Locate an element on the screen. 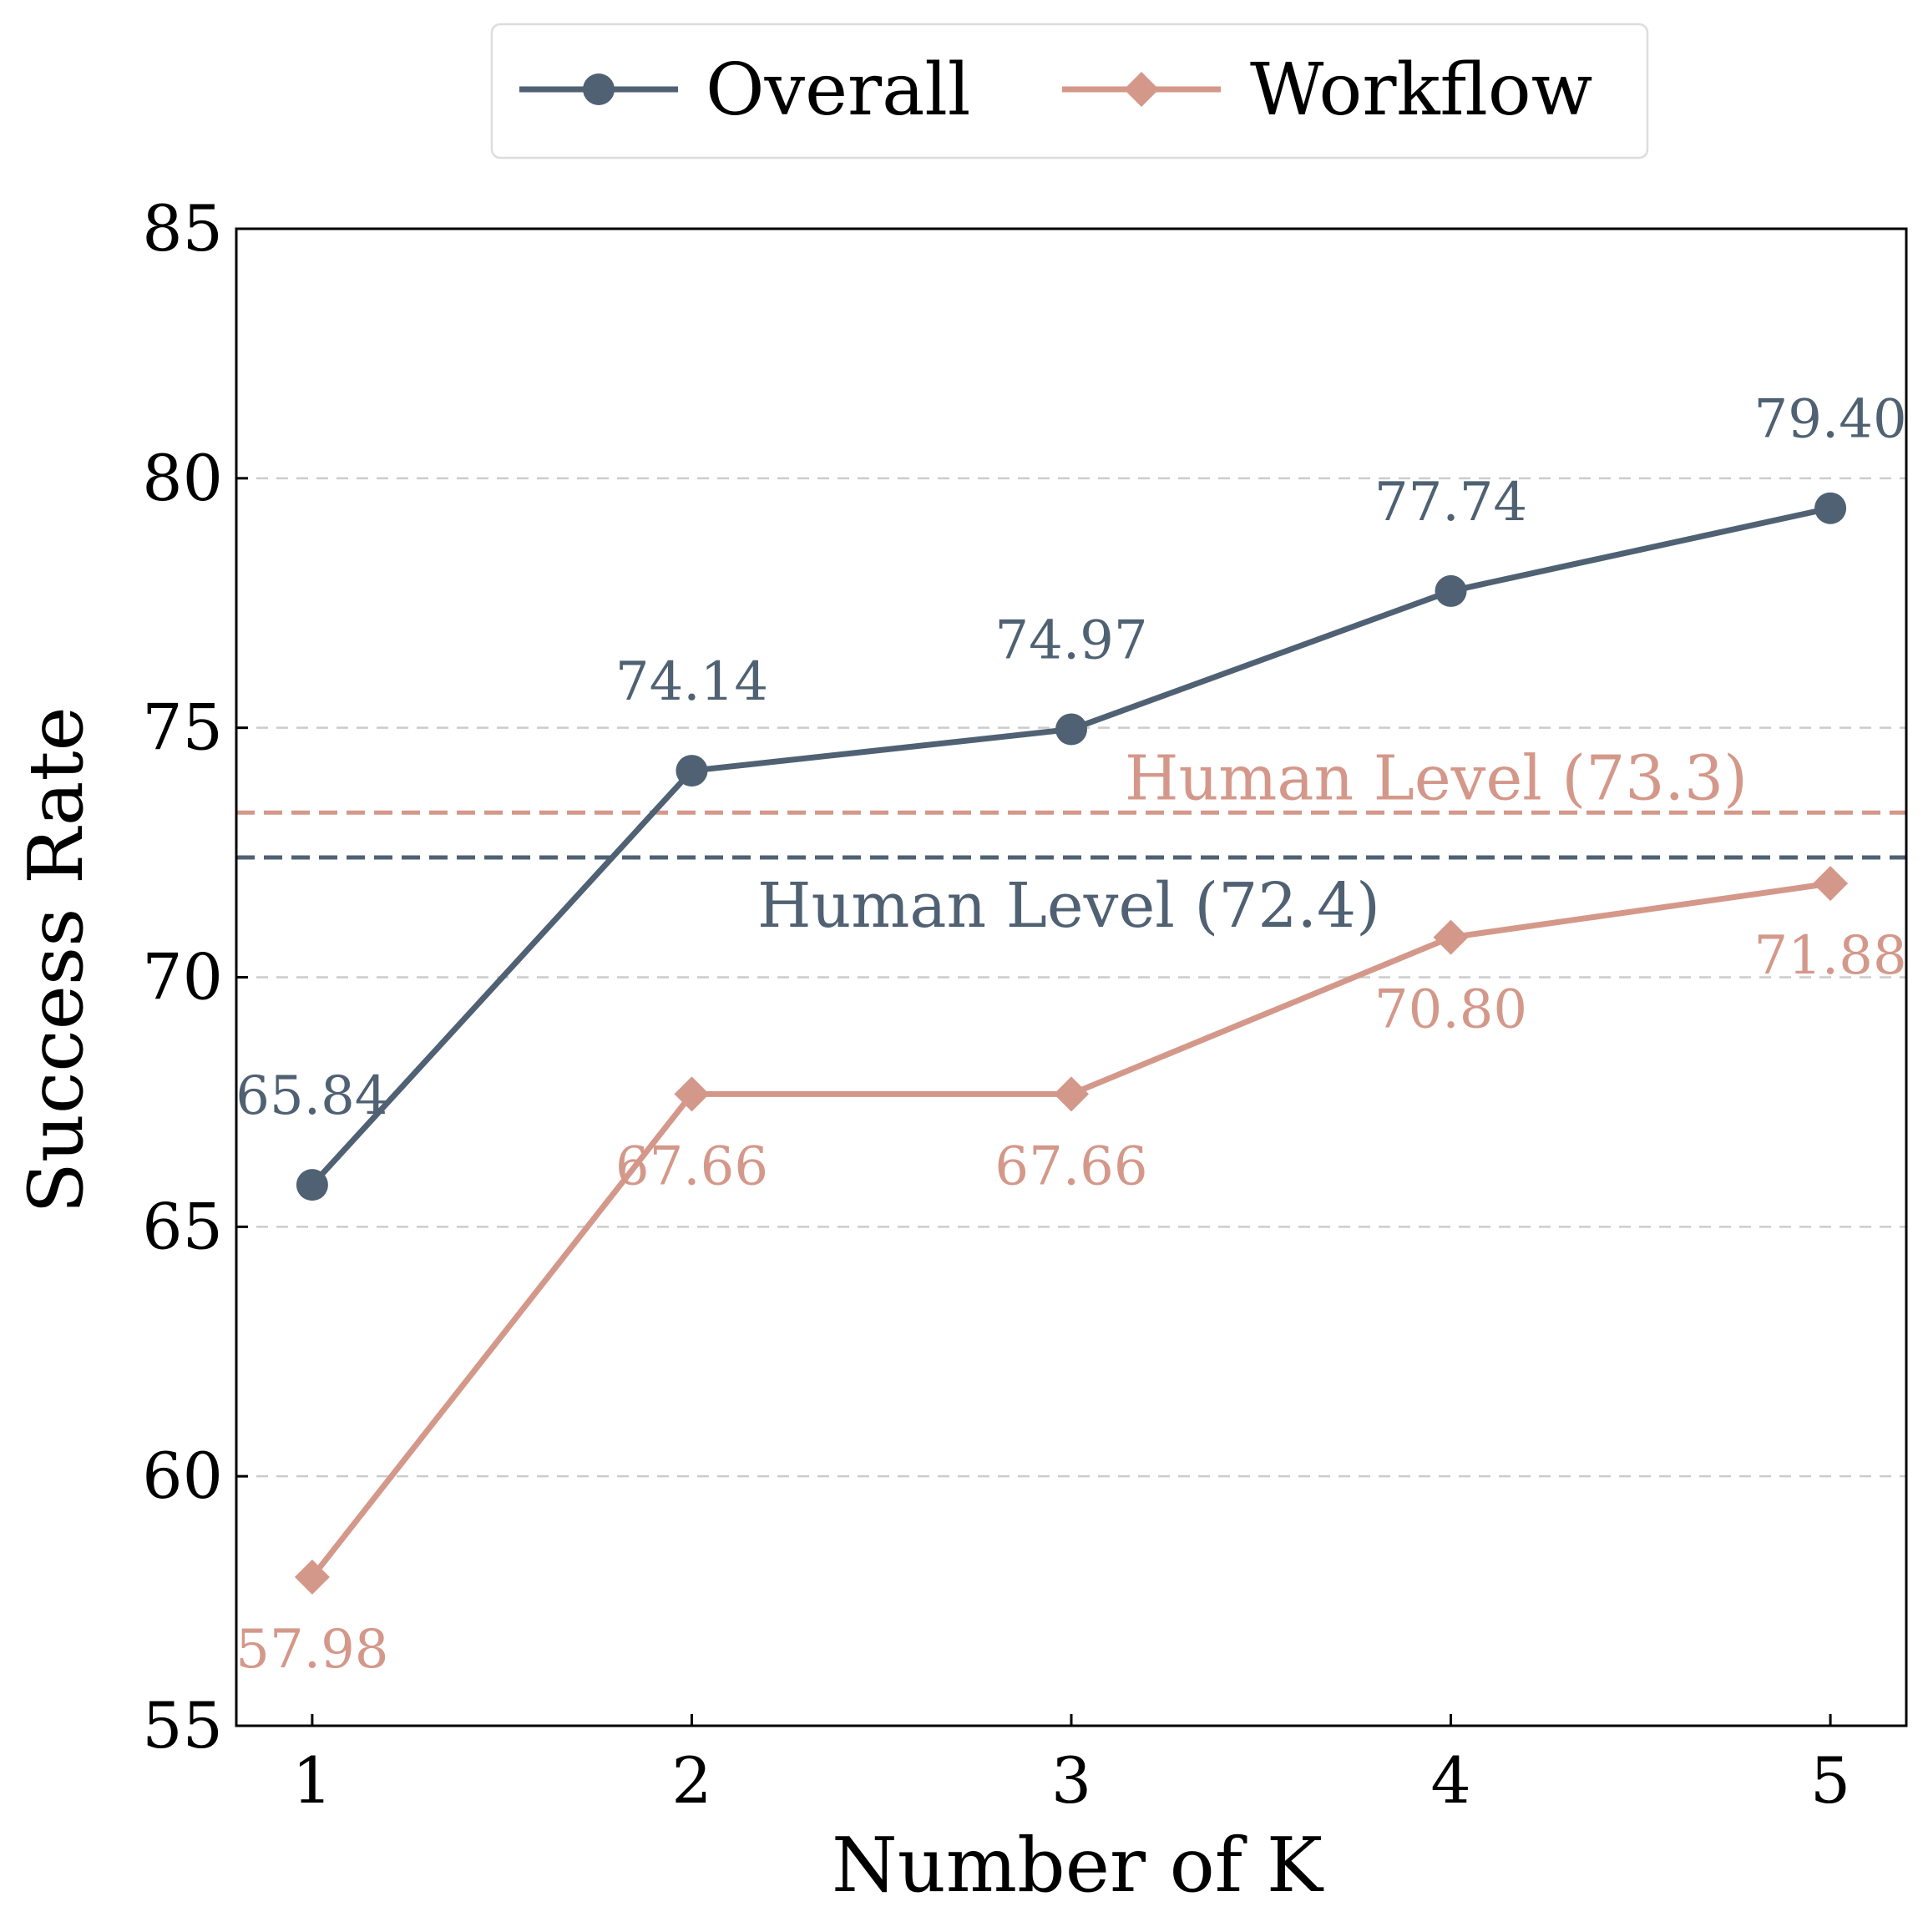 This screenshot has height=1932, width=1928. x-tick-label: 5 is located at coordinates (1830, 1780).